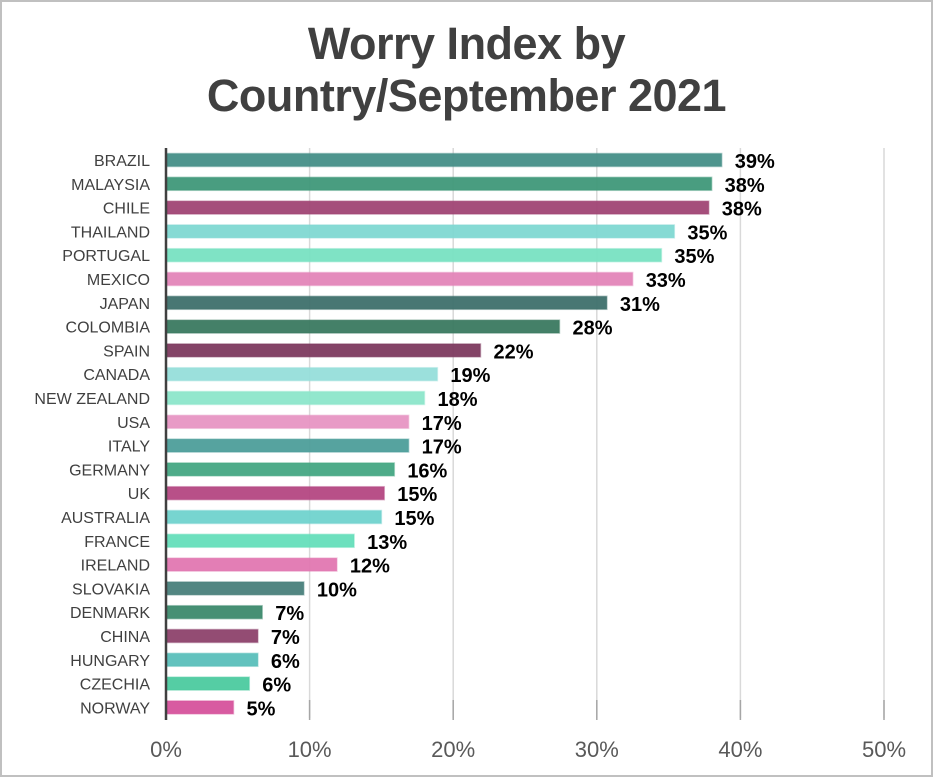  Describe the element at coordinates (302, 374) in the screenshot. I see `bar-canada` at that location.